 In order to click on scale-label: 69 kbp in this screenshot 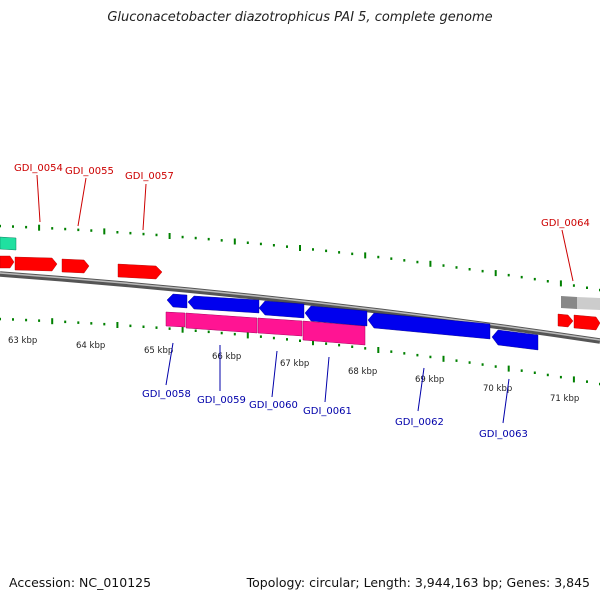, I will do `click(429, 380)`.